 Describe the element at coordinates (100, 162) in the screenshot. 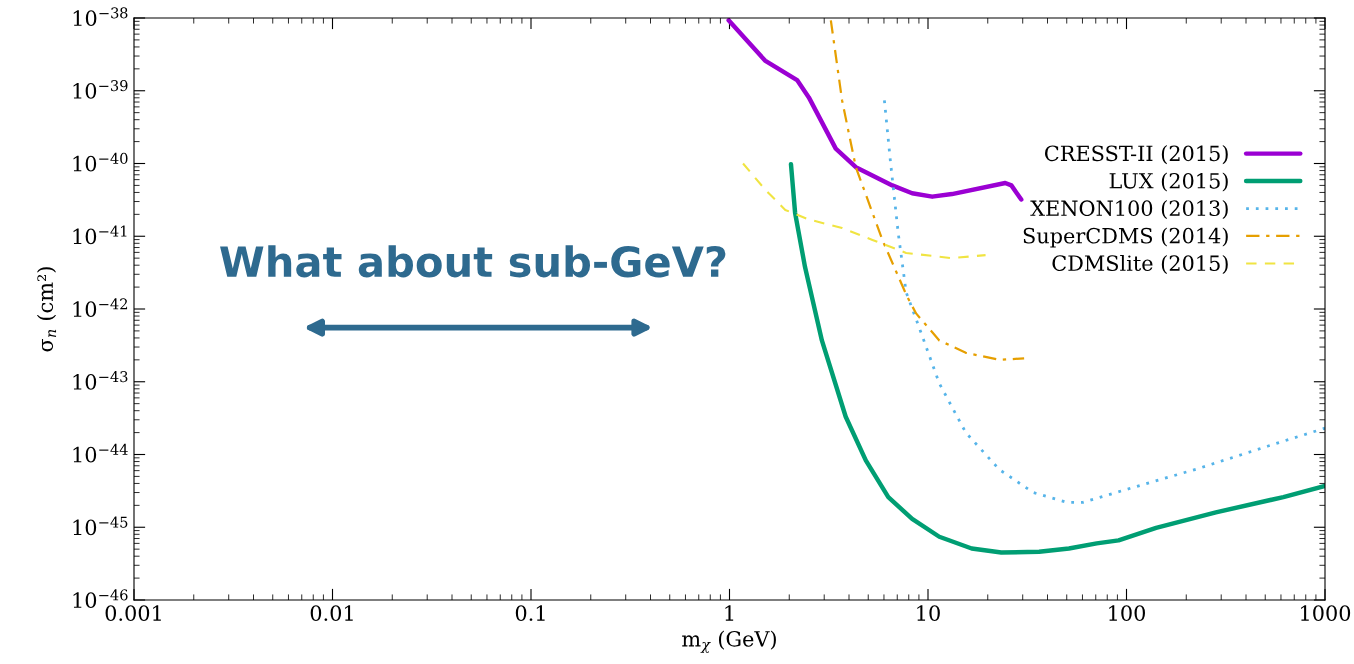

I see `y-tick-label: 10$^{−40}$` at that location.